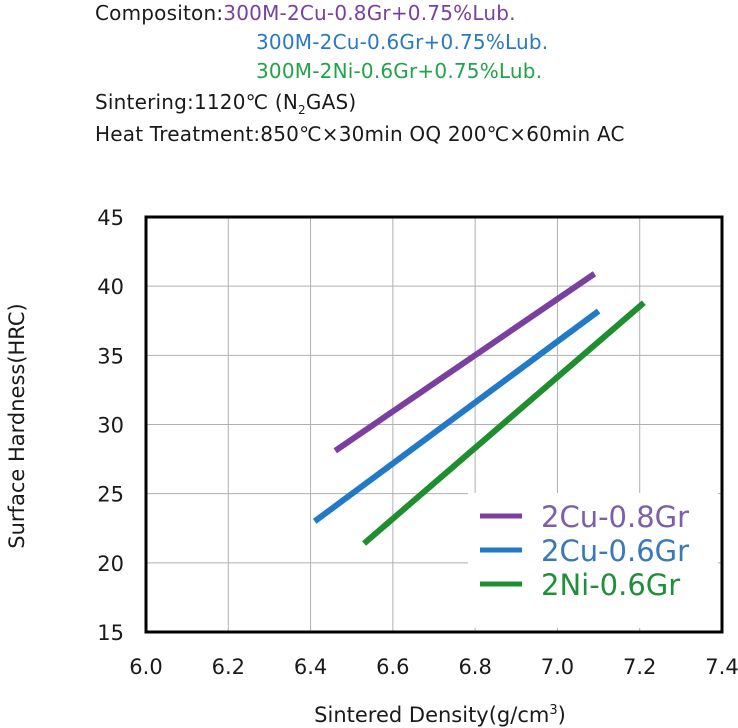 This screenshot has width=738, height=728. What do you see at coordinates (440, 715) in the screenshot?
I see `x-axis-label: Sintered Density(g/cm3)` at bounding box center [440, 715].